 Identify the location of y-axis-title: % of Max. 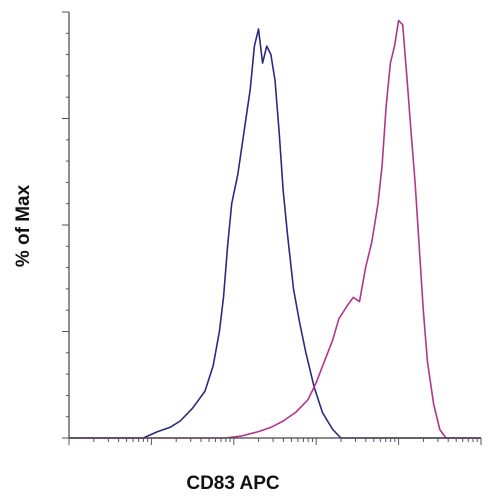
(23, 225).